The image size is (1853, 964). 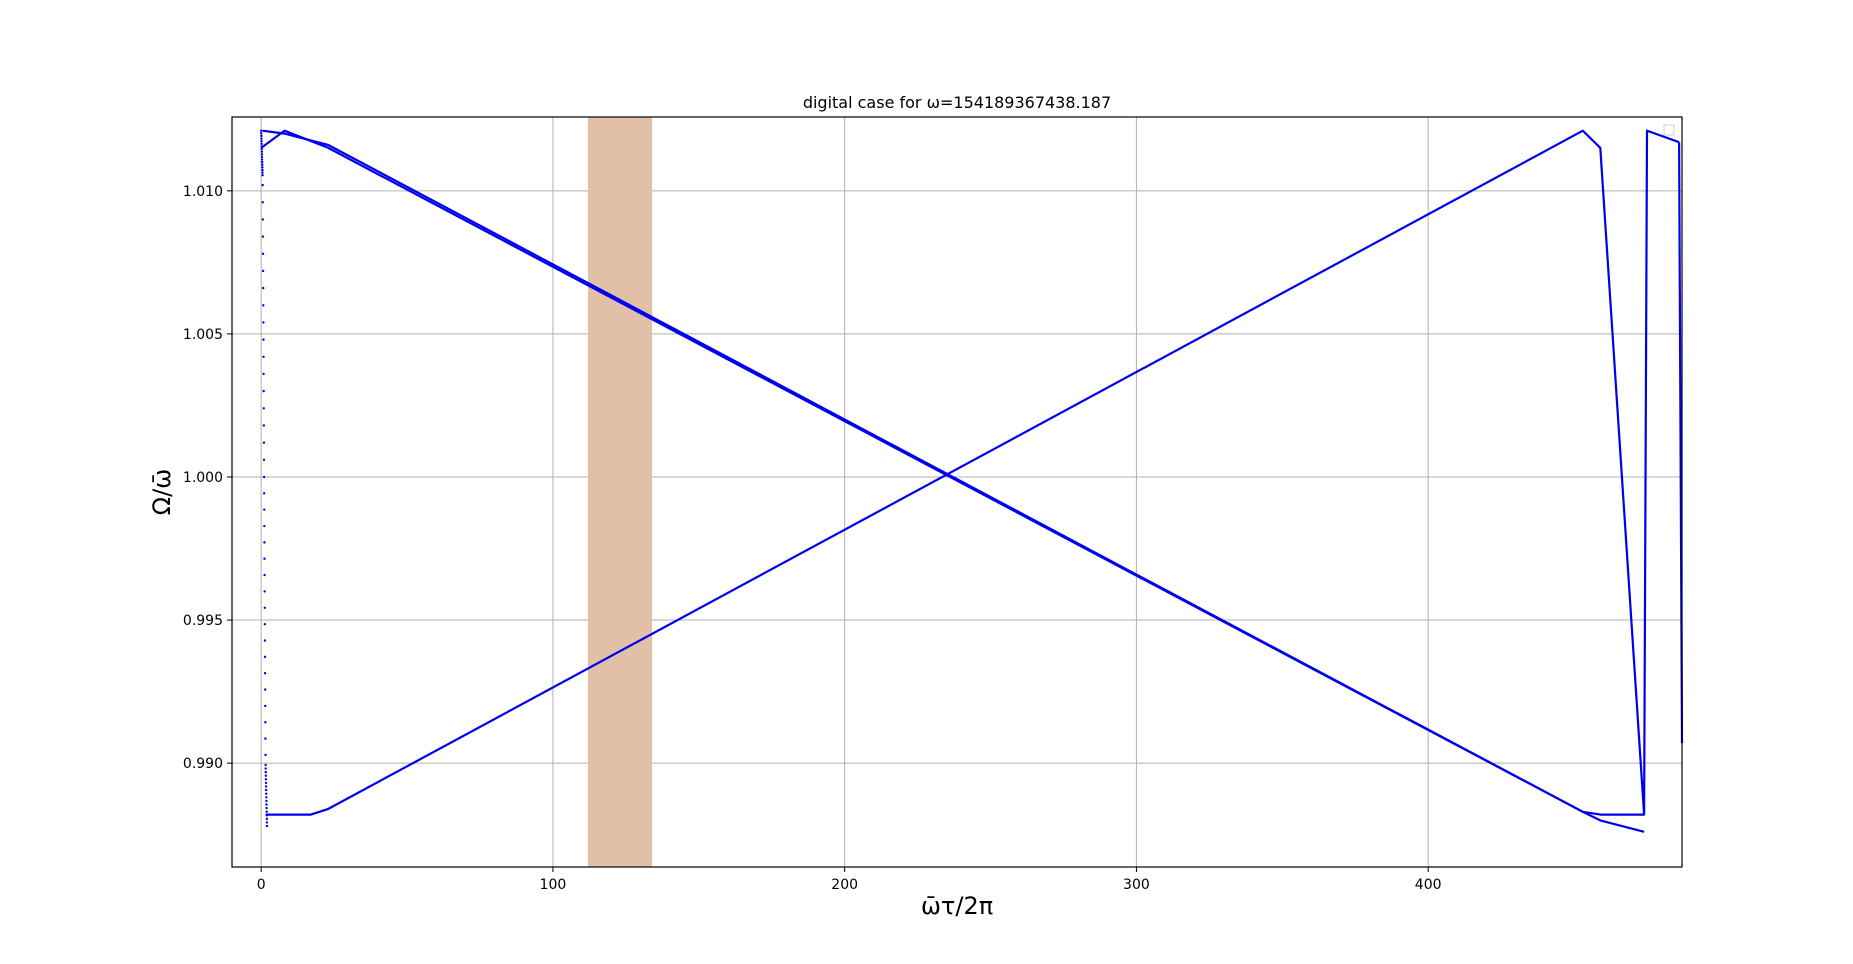 What do you see at coordinates (162, 492) in the screenshot?
I see `y-axis-label: Ω/ω̄` at bounding box center [162, 492].